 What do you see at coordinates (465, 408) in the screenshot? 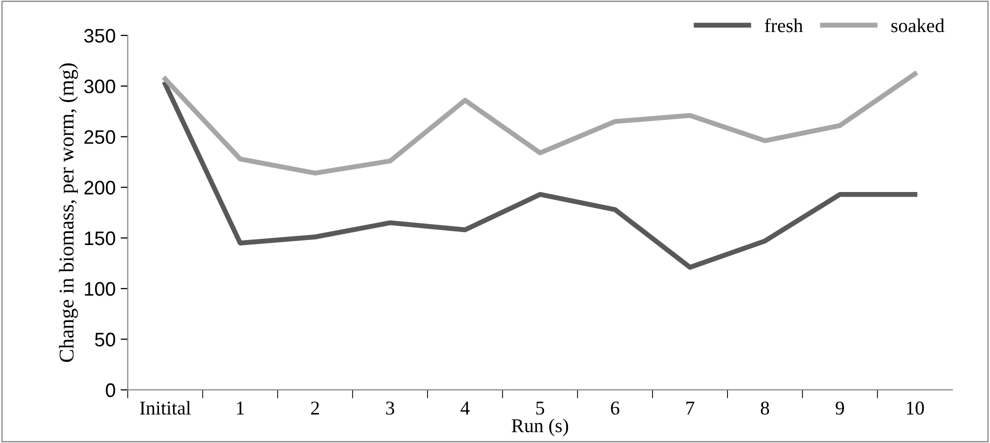
I see `x-tick-label: 4` at bounding box center [465, 408].